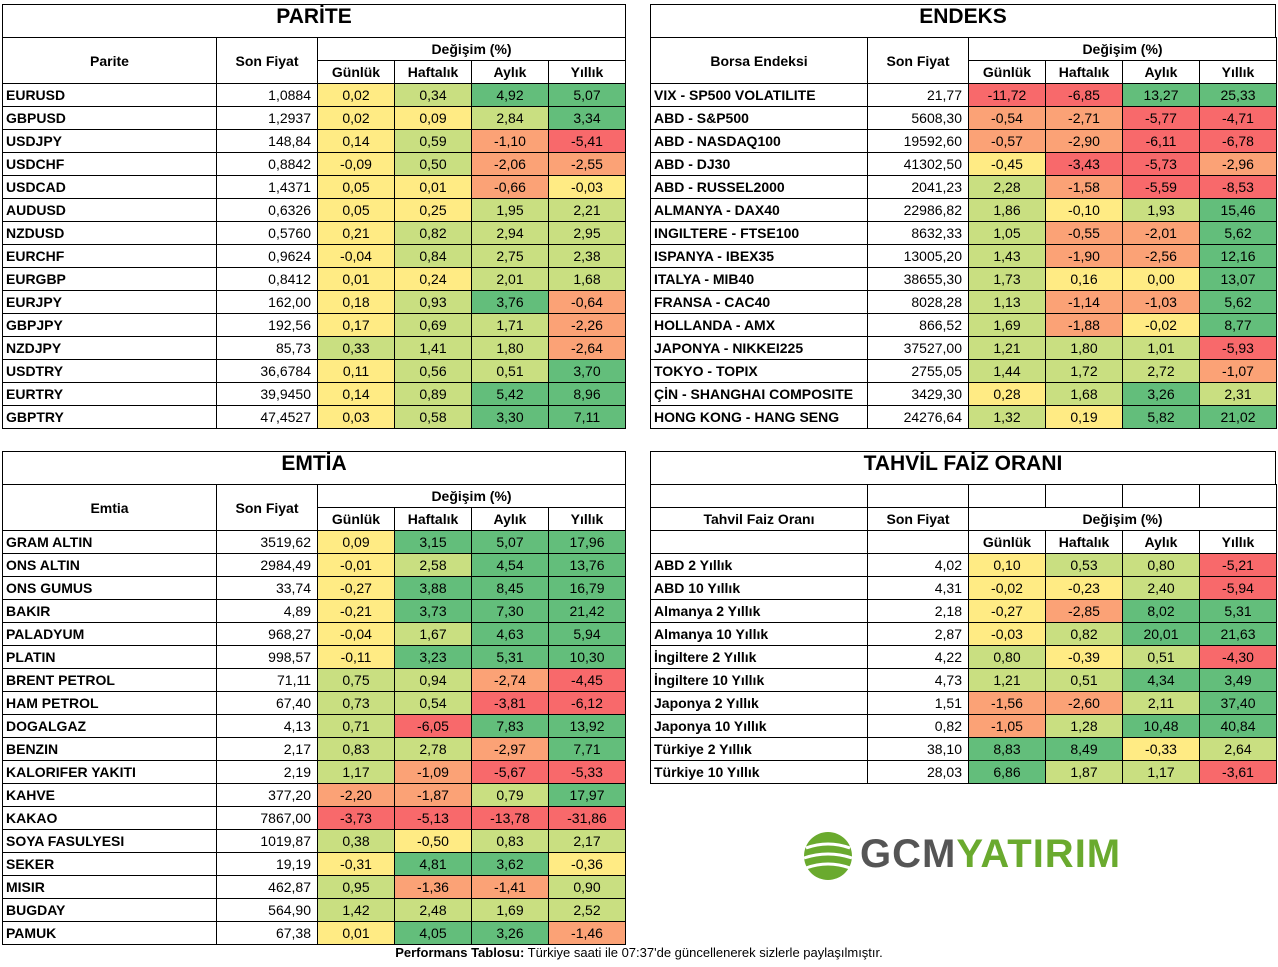  What do you see at coordinates (759, 325) in the screenshot?
I see `row-name: HOLLANDA - AMX` at bounding box center [759, 325].